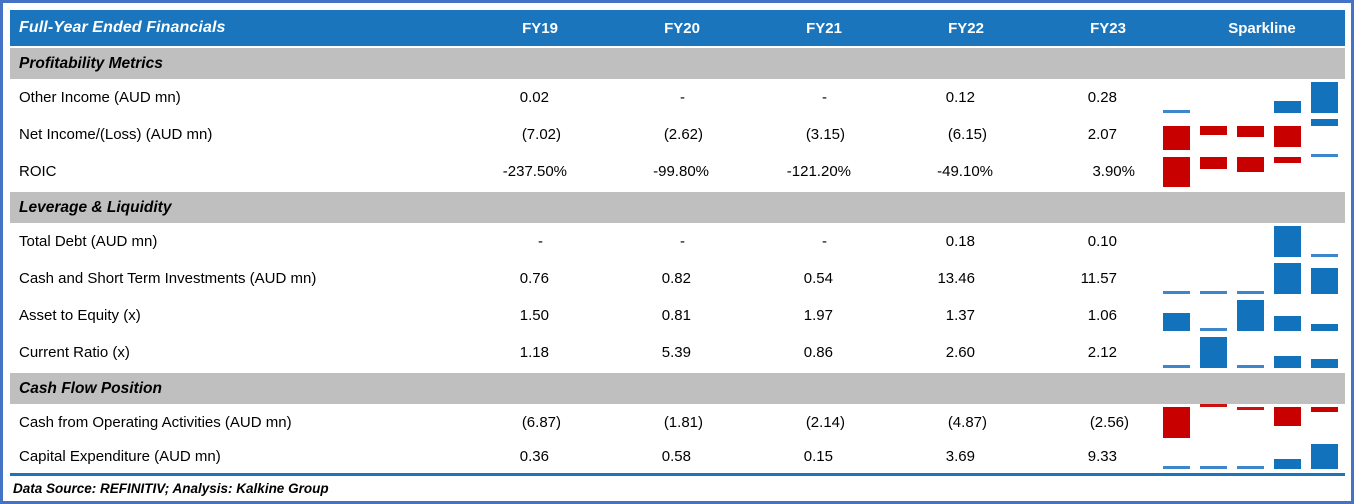  What do you see at coordinates (1102, 352) in the screenshot?
I see `value-cell: 2.12` at bounding box center [1102, 352].